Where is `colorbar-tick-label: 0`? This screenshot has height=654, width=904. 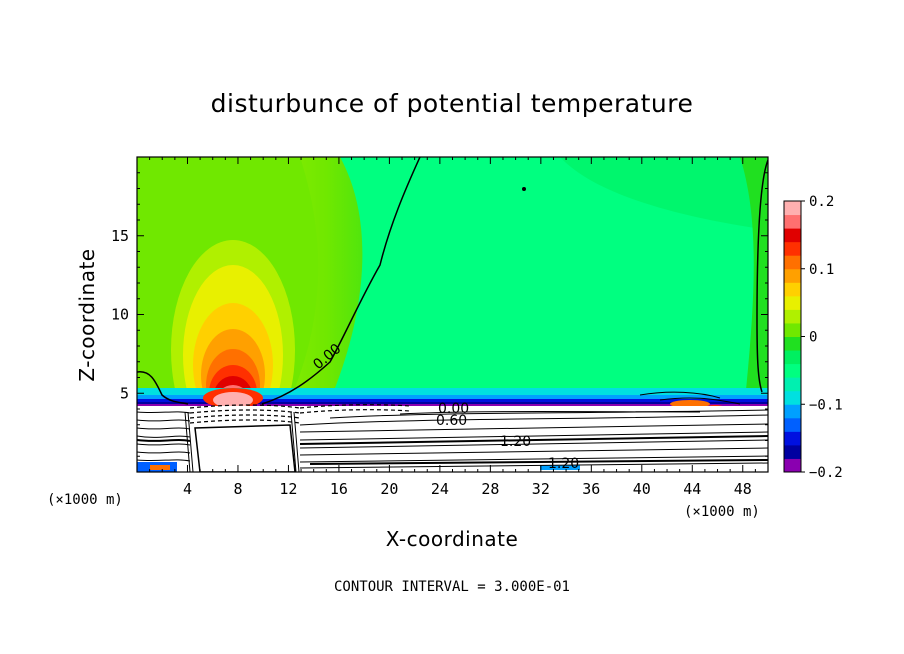
colorbar-tick-label: 0 is located at coordinates (813, 338).